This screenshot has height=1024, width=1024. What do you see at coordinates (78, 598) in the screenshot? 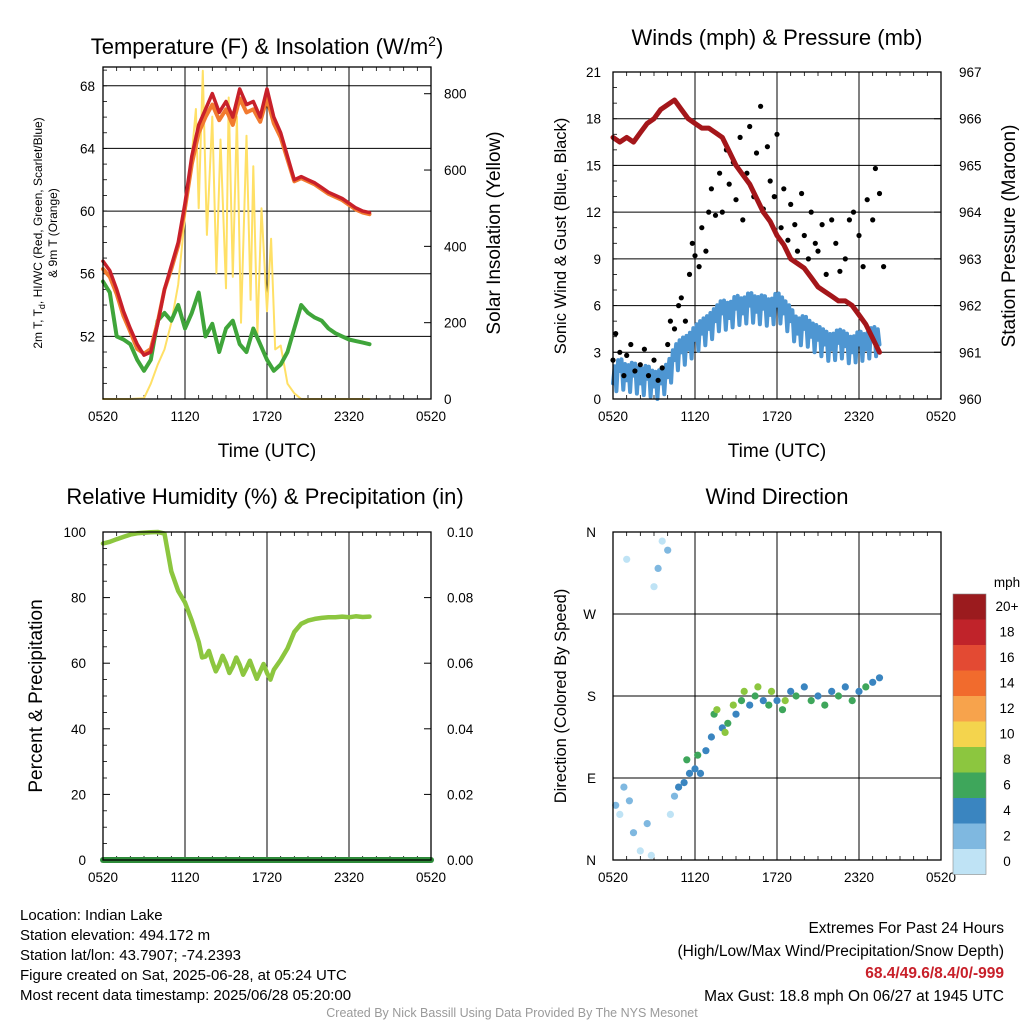
I see `y-tick-label: 80` at bounding box center [78, 598].